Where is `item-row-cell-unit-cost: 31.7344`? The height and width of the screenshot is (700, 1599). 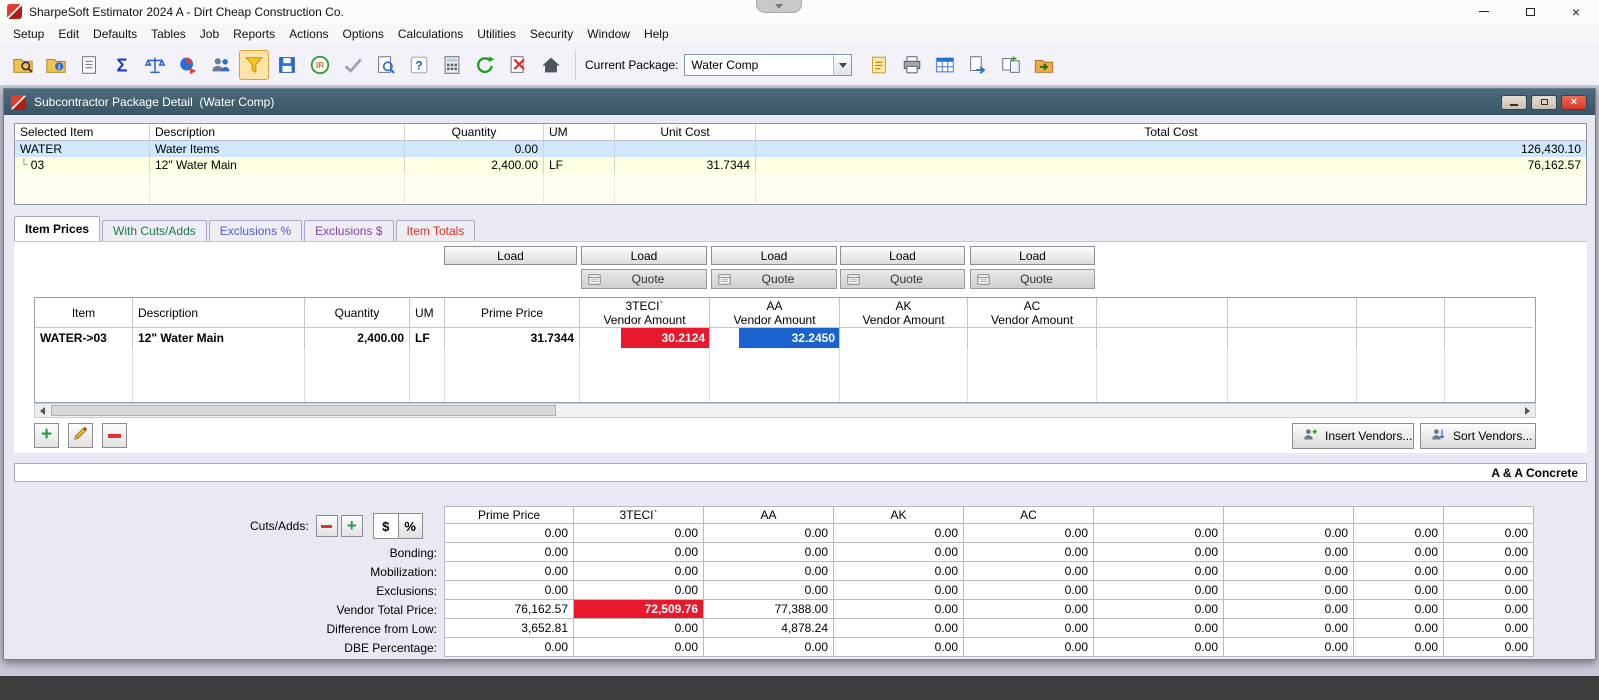 item-row-cell-unit-cost: 31.7344 is located at coordinates (685, 165).